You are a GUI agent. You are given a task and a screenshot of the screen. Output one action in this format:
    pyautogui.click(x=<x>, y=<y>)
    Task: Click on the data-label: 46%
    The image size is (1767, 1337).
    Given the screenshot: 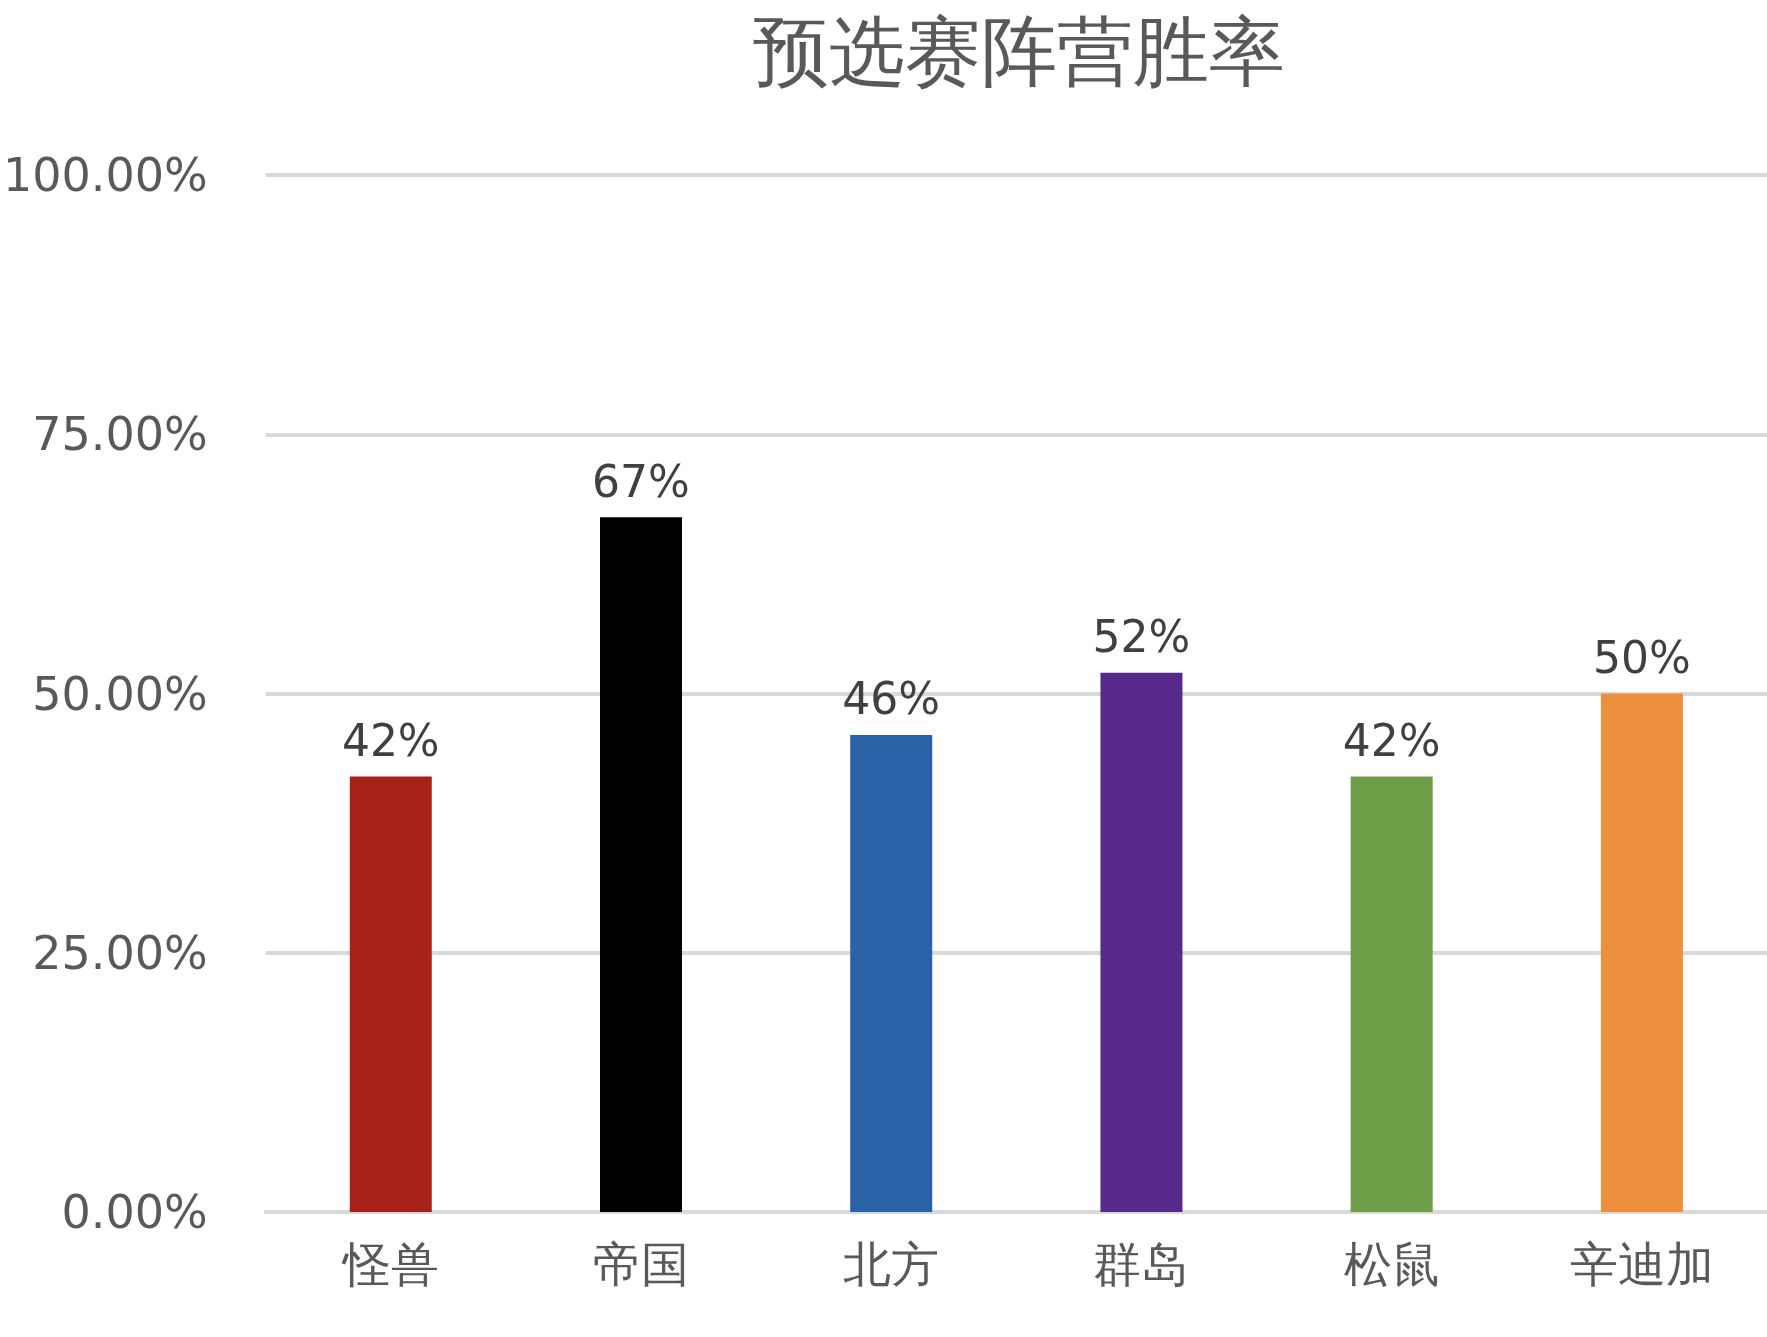 What is the action you would take?
    pyautogui.click(x=891, y=699)
    